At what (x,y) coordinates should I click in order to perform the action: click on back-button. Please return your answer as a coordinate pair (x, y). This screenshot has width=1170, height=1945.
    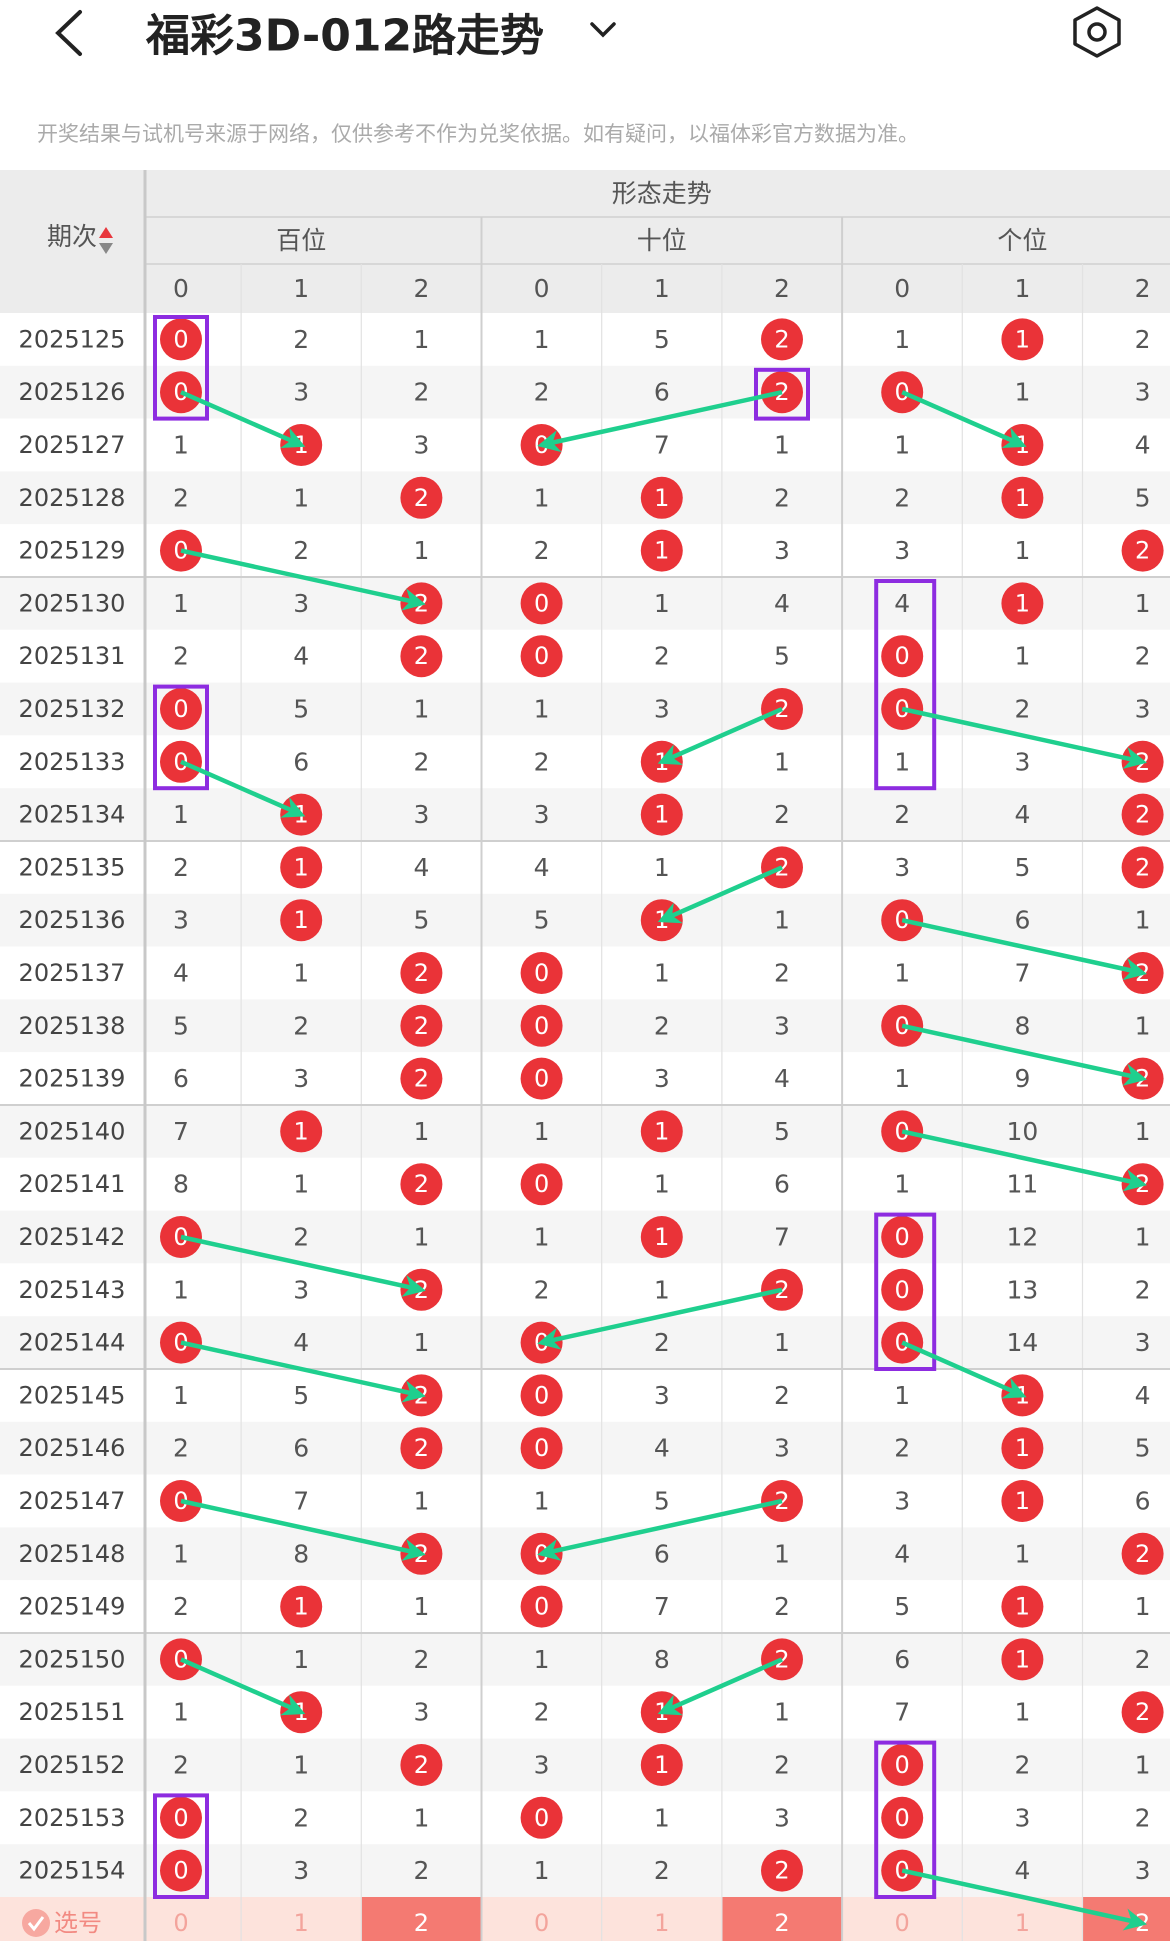
    Looking at the image, I should click on (69, 33).